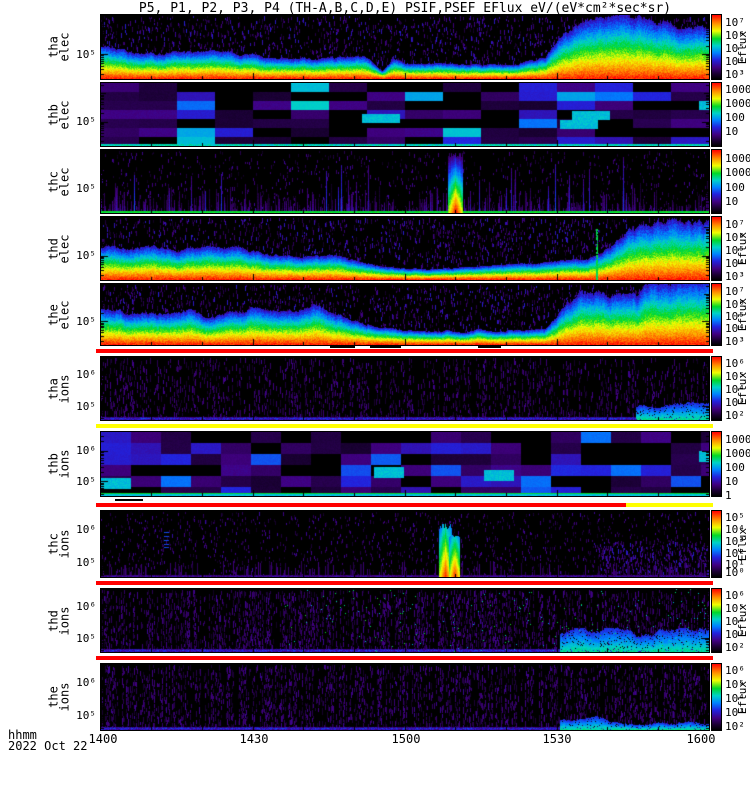  What do you see at coordinates (59, 248) in the screenshot?
I see `panel-label-thd-elec: thd elec` at bounding box center [59, 248].